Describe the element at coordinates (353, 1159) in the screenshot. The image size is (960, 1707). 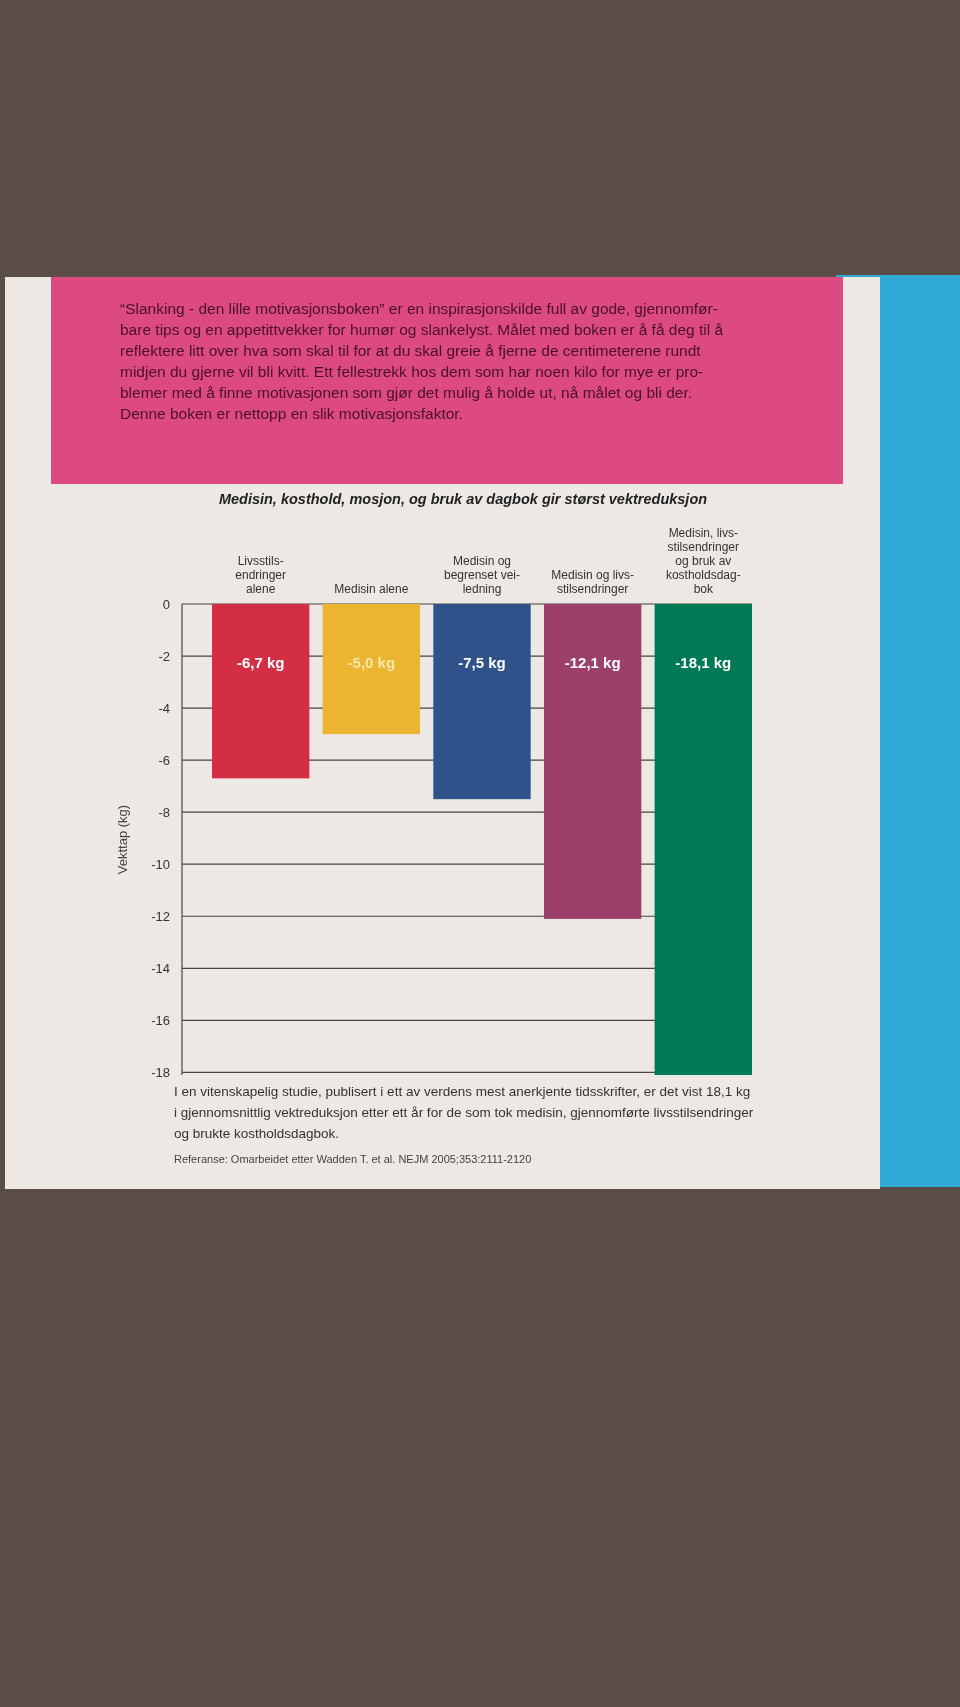
I see `text: Referanse: Omarbeidet etter Wadden T. et al. NEJM 2005;353:2111-2120` at that location.